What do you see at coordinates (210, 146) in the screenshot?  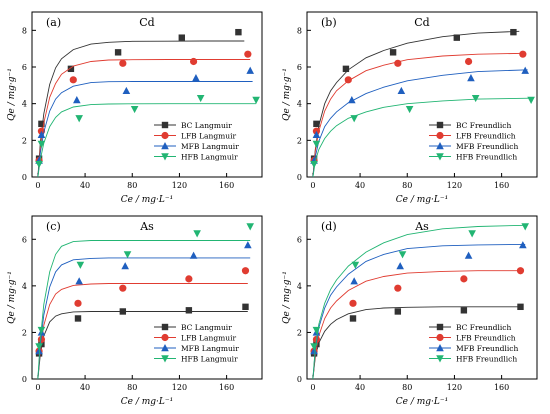 I see `legend-entry: MFB Langmuir` at bounding box center [210, 146].